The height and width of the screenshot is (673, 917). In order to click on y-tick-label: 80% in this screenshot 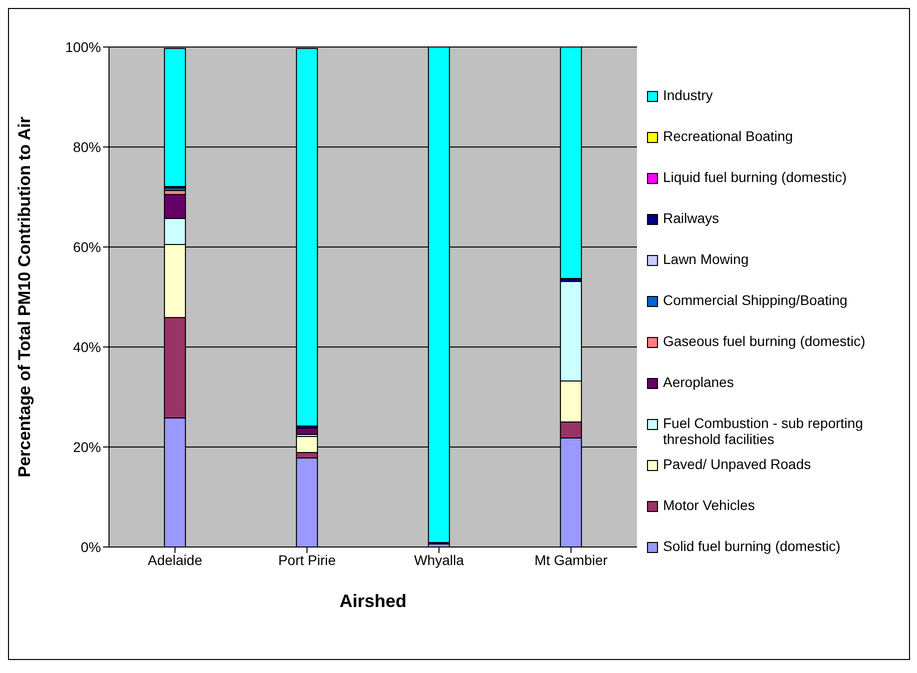, I will do `click(86, 146)`.